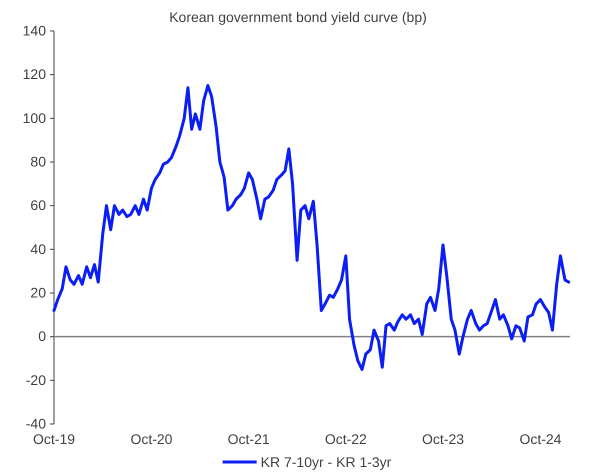  What do you see at coordinates (38, 248) in the screenshot?
I see `y-tick-label: 40` at bounding box center [38, 248].